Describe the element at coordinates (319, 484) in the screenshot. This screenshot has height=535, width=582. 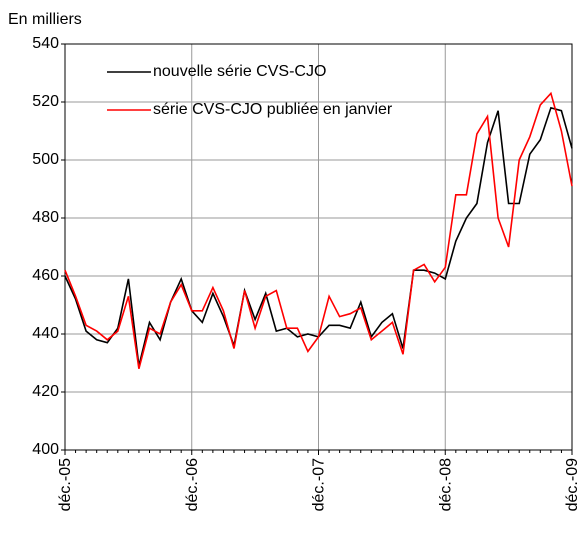
I see `x-tick-label: déc.-07` at that location.